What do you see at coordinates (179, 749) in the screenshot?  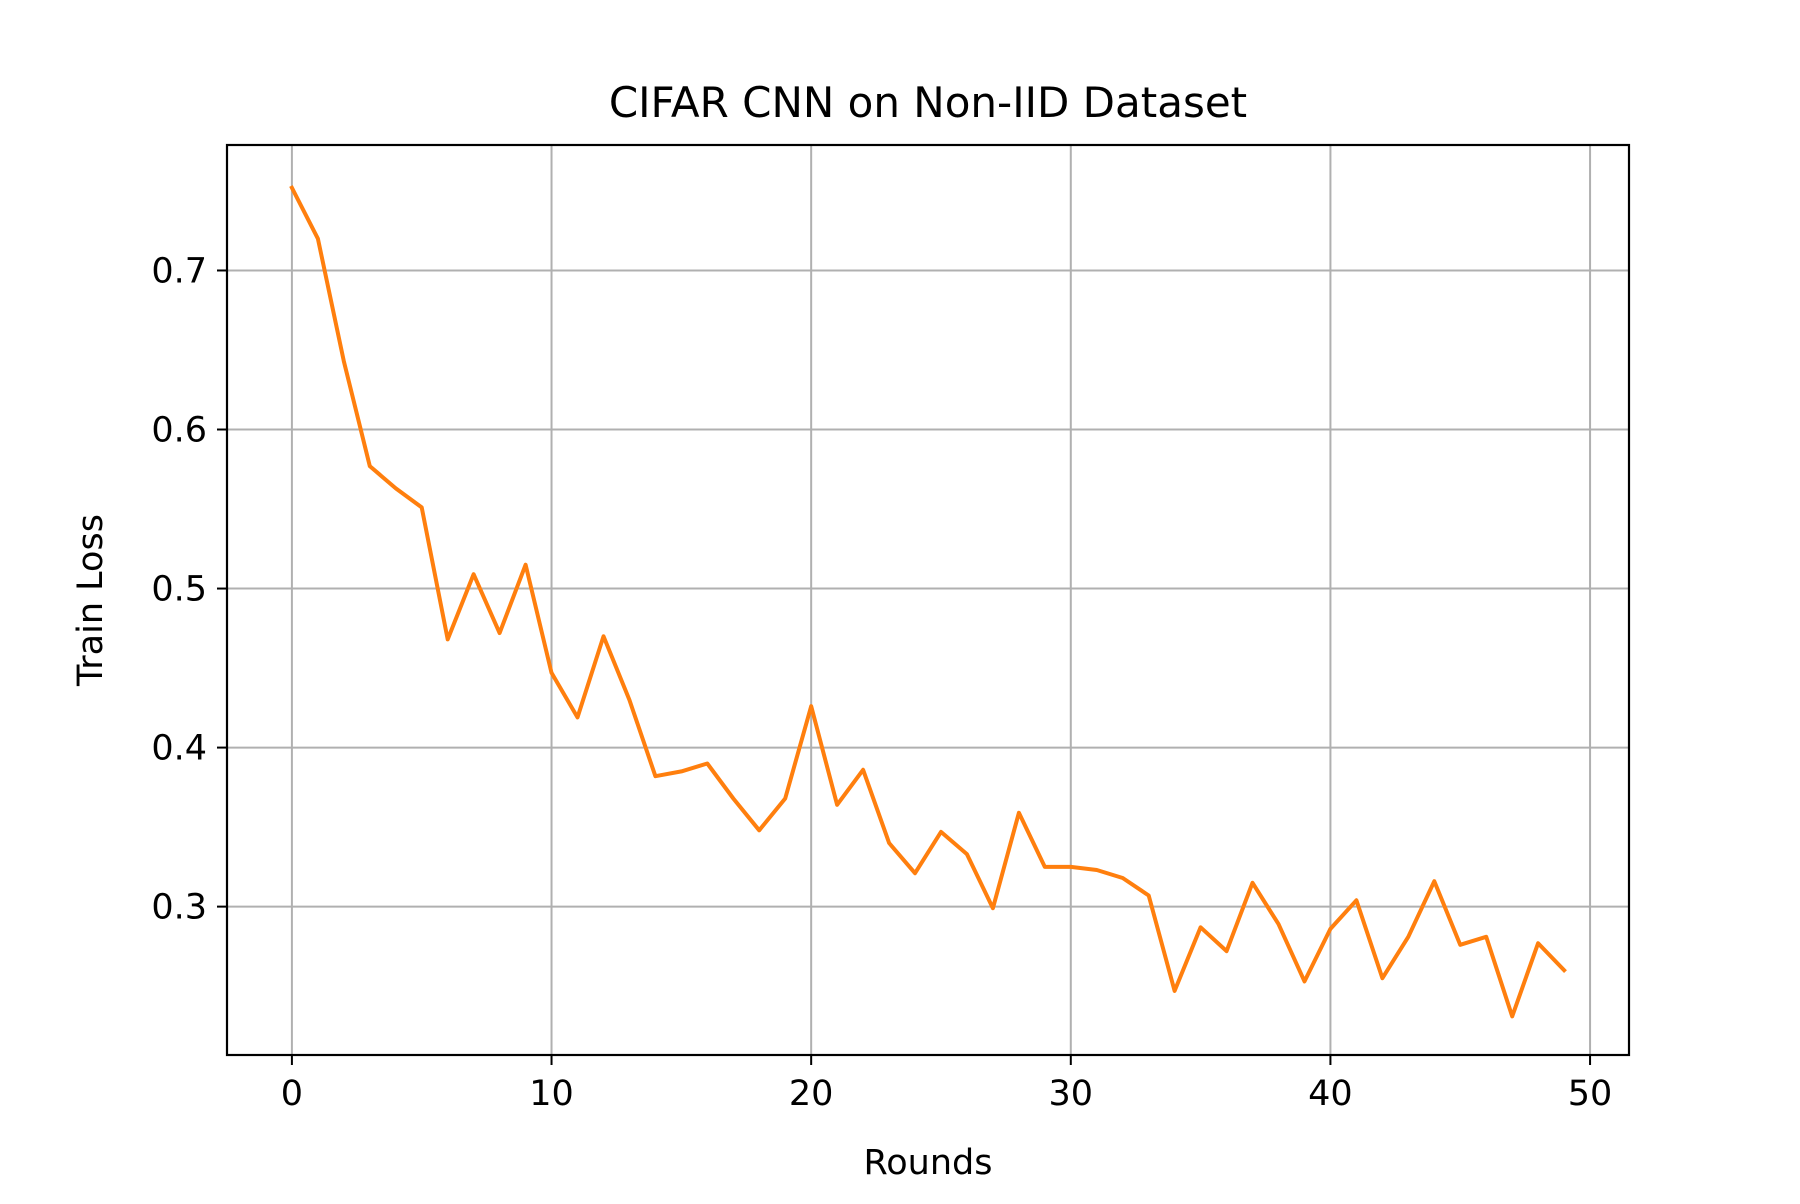 I see `y-tick-label: 0.4` at bounding box center [179, 749].